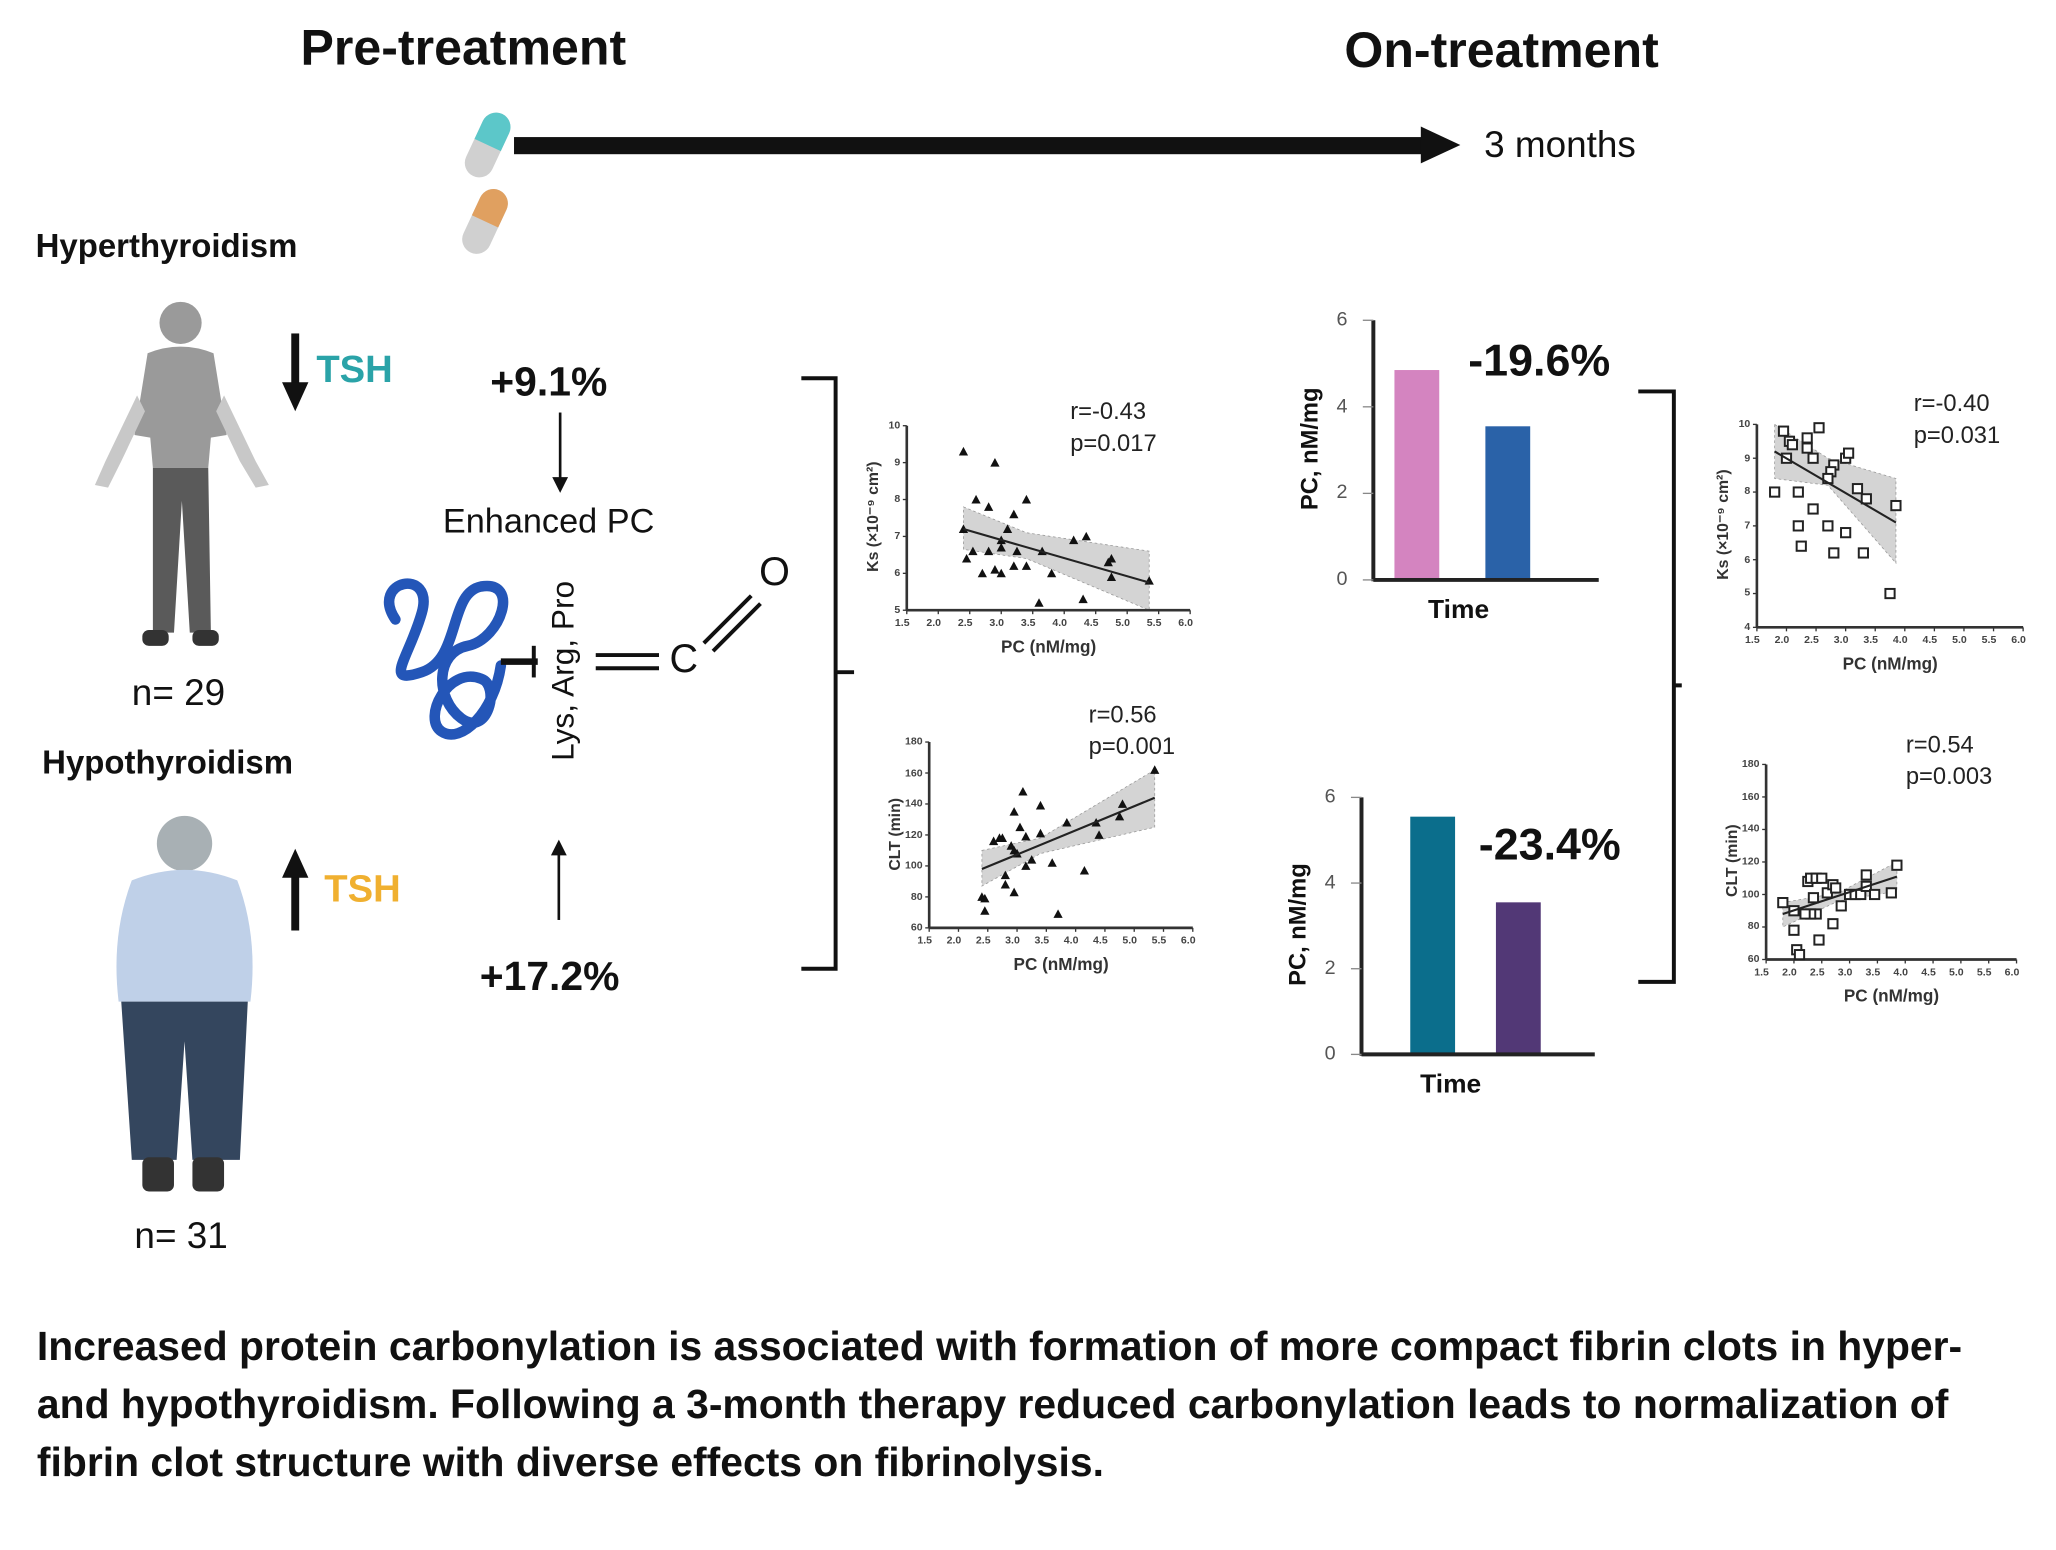 The width and height of the screenshot is (2056, 1550). I want to click on bar, so click(1417, 475).